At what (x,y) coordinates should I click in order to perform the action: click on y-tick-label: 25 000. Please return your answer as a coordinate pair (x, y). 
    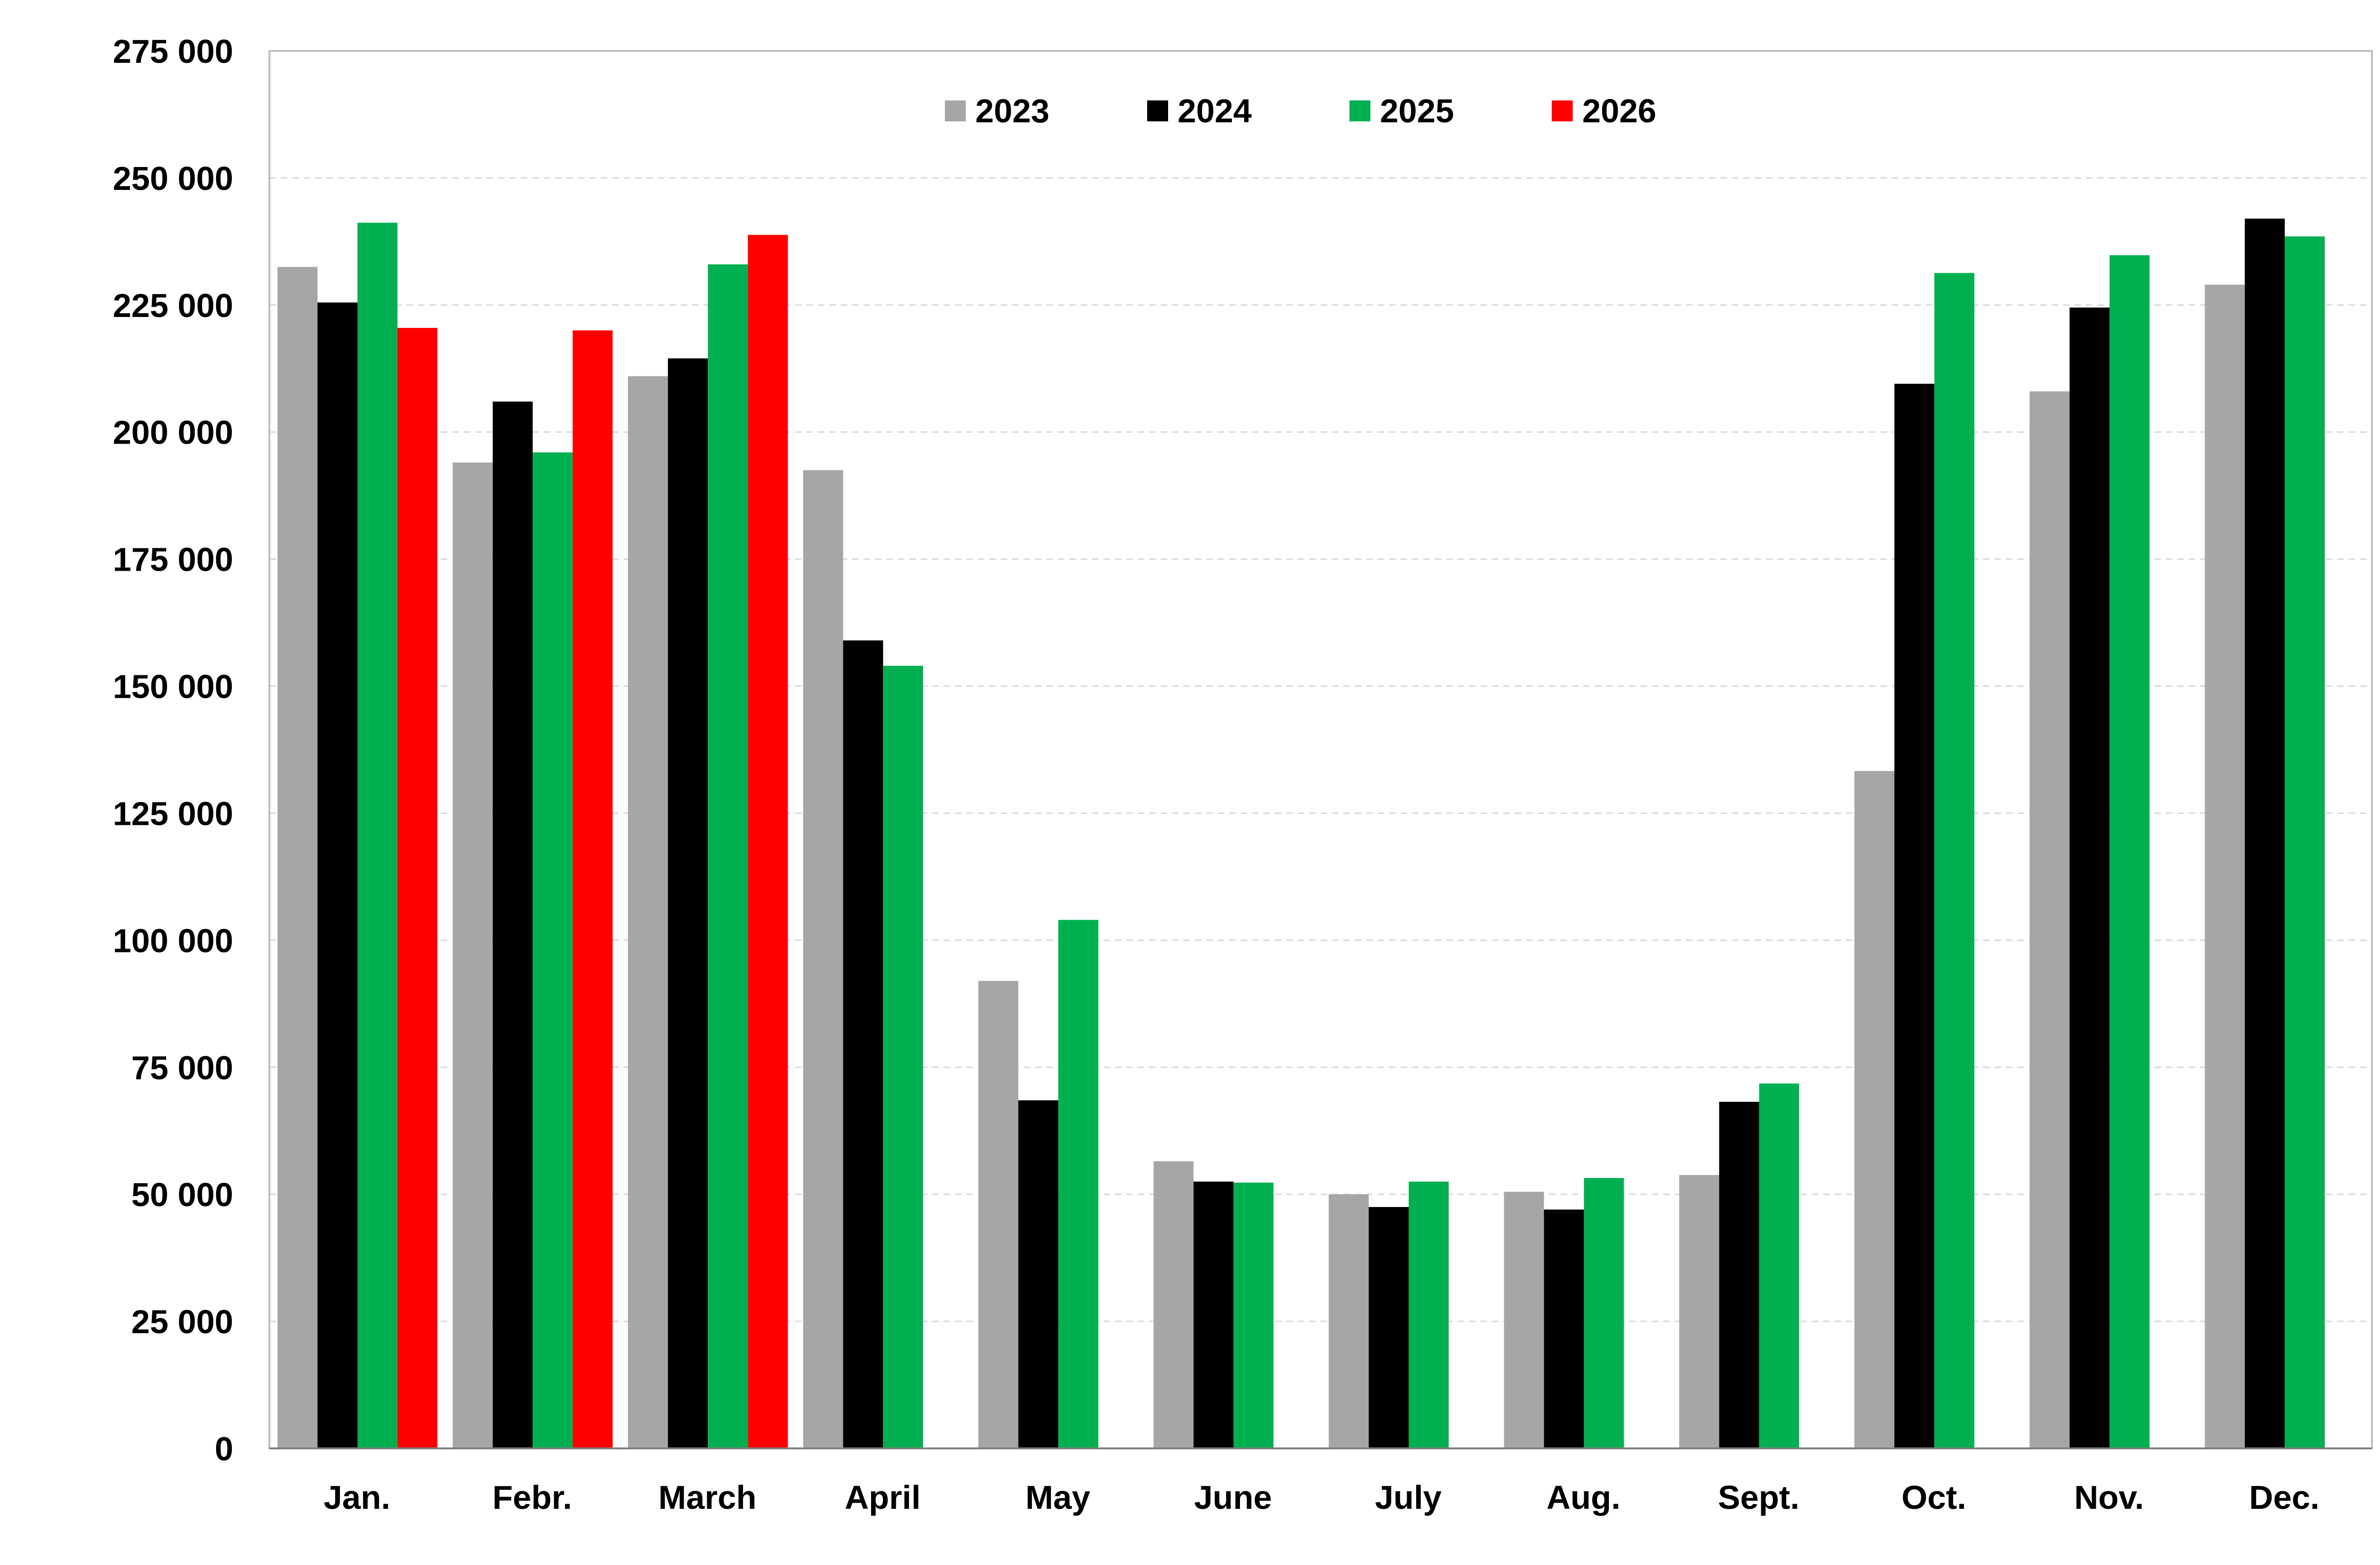
    Looking at the image, I should click on (182, 1322).